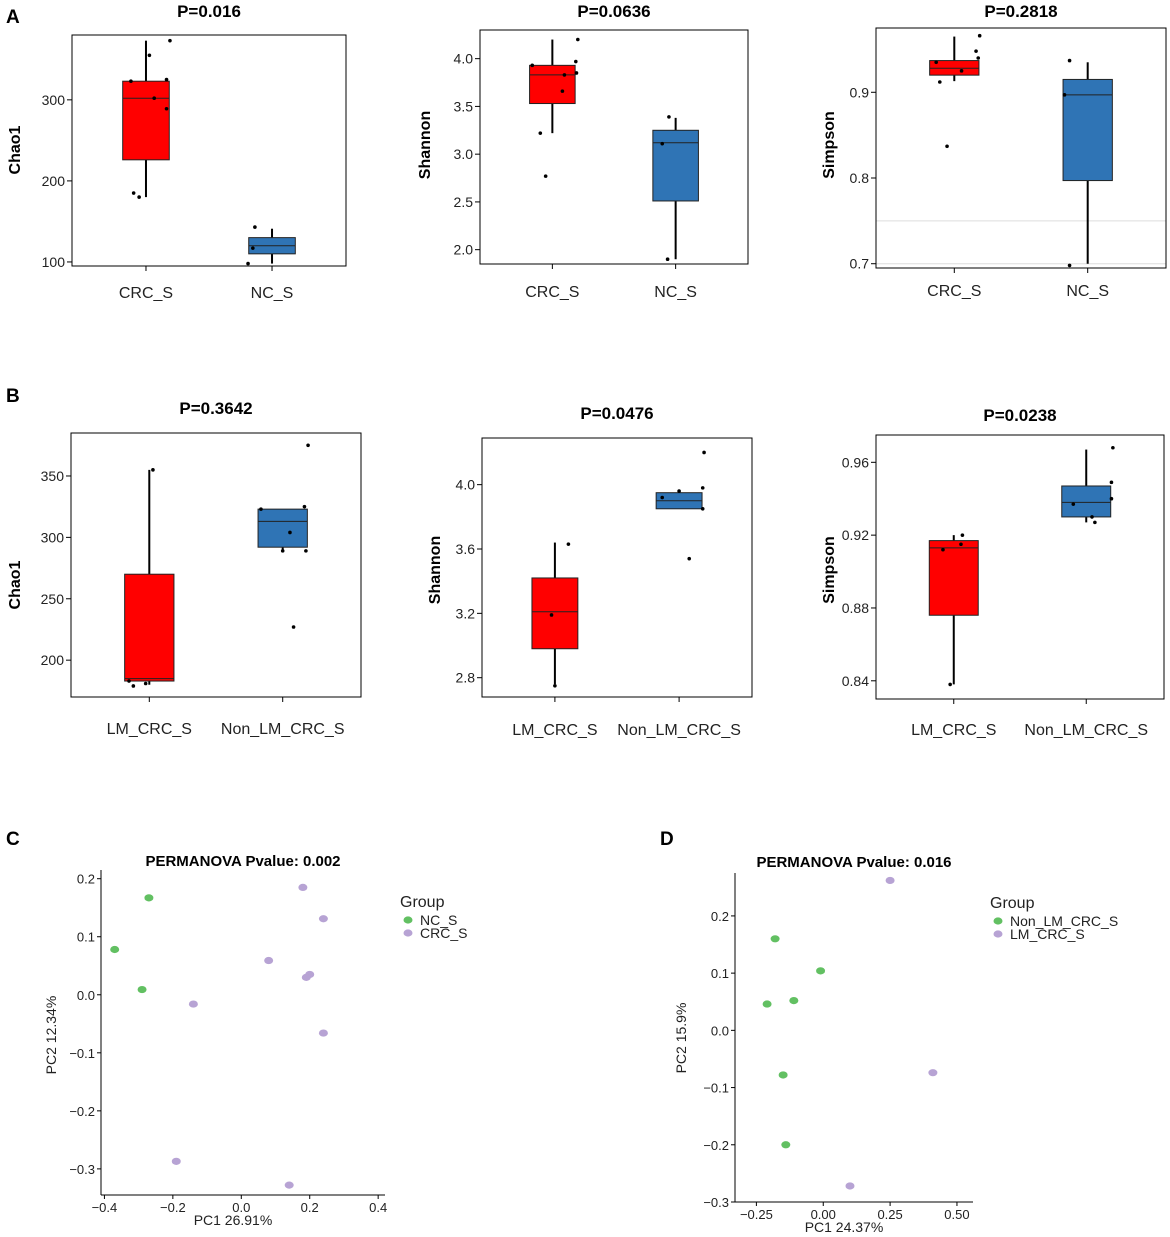 The image size is (1170, 1237). What do you see at coordinates (443, 933) in the screenshot?
I see `legend-label: CRC_S` at bounding box center [443, 933].